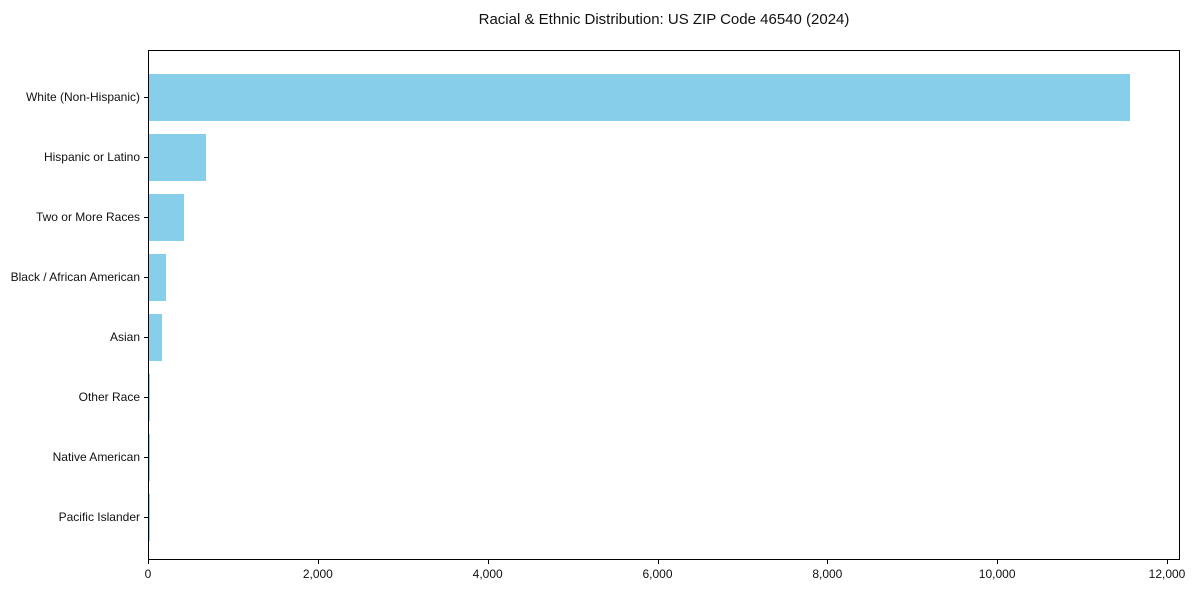 The width and height of the screenshot is (1200, 600). I want to click on x-axis-tick-label: 12,000, so click(1167, 574).